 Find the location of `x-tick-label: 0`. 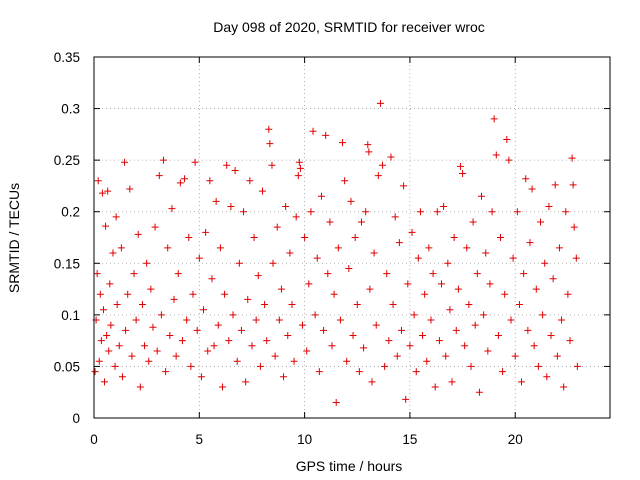

x-tick-label: 0 is located at coordinates (94, 439).